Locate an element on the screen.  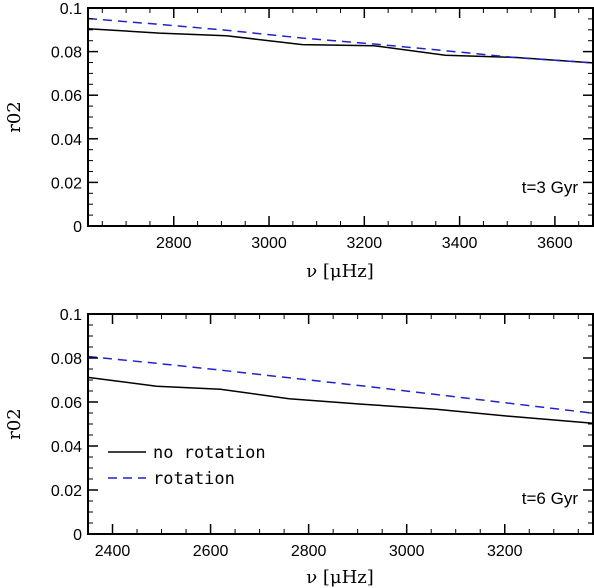
bottom-panel-series-rotation is located at coordinates (340, 384).